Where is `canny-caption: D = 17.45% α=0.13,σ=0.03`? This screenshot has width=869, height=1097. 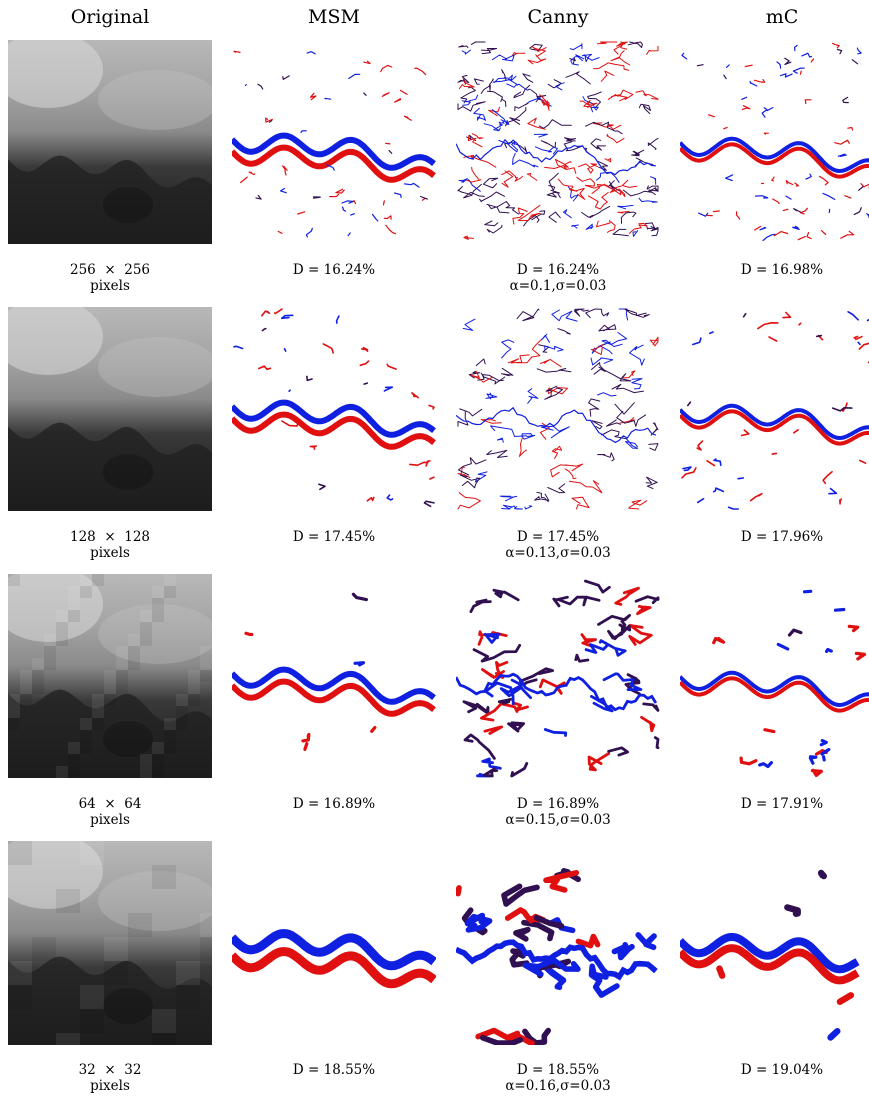
canny-caption: D = 17.45% α=0.13,σ=0.03 is located at coordinates (558, 545).